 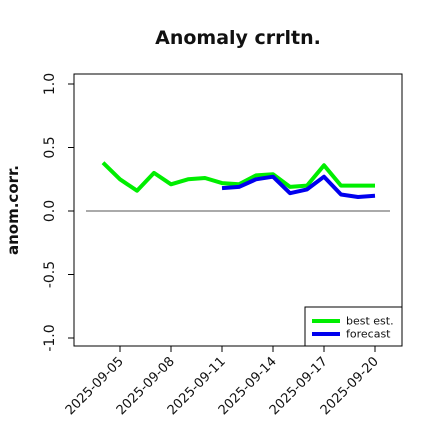 I want to click on y-axis: -1.0 -0.5 0.0 0.5 1.0, so click(x=58, y=212).